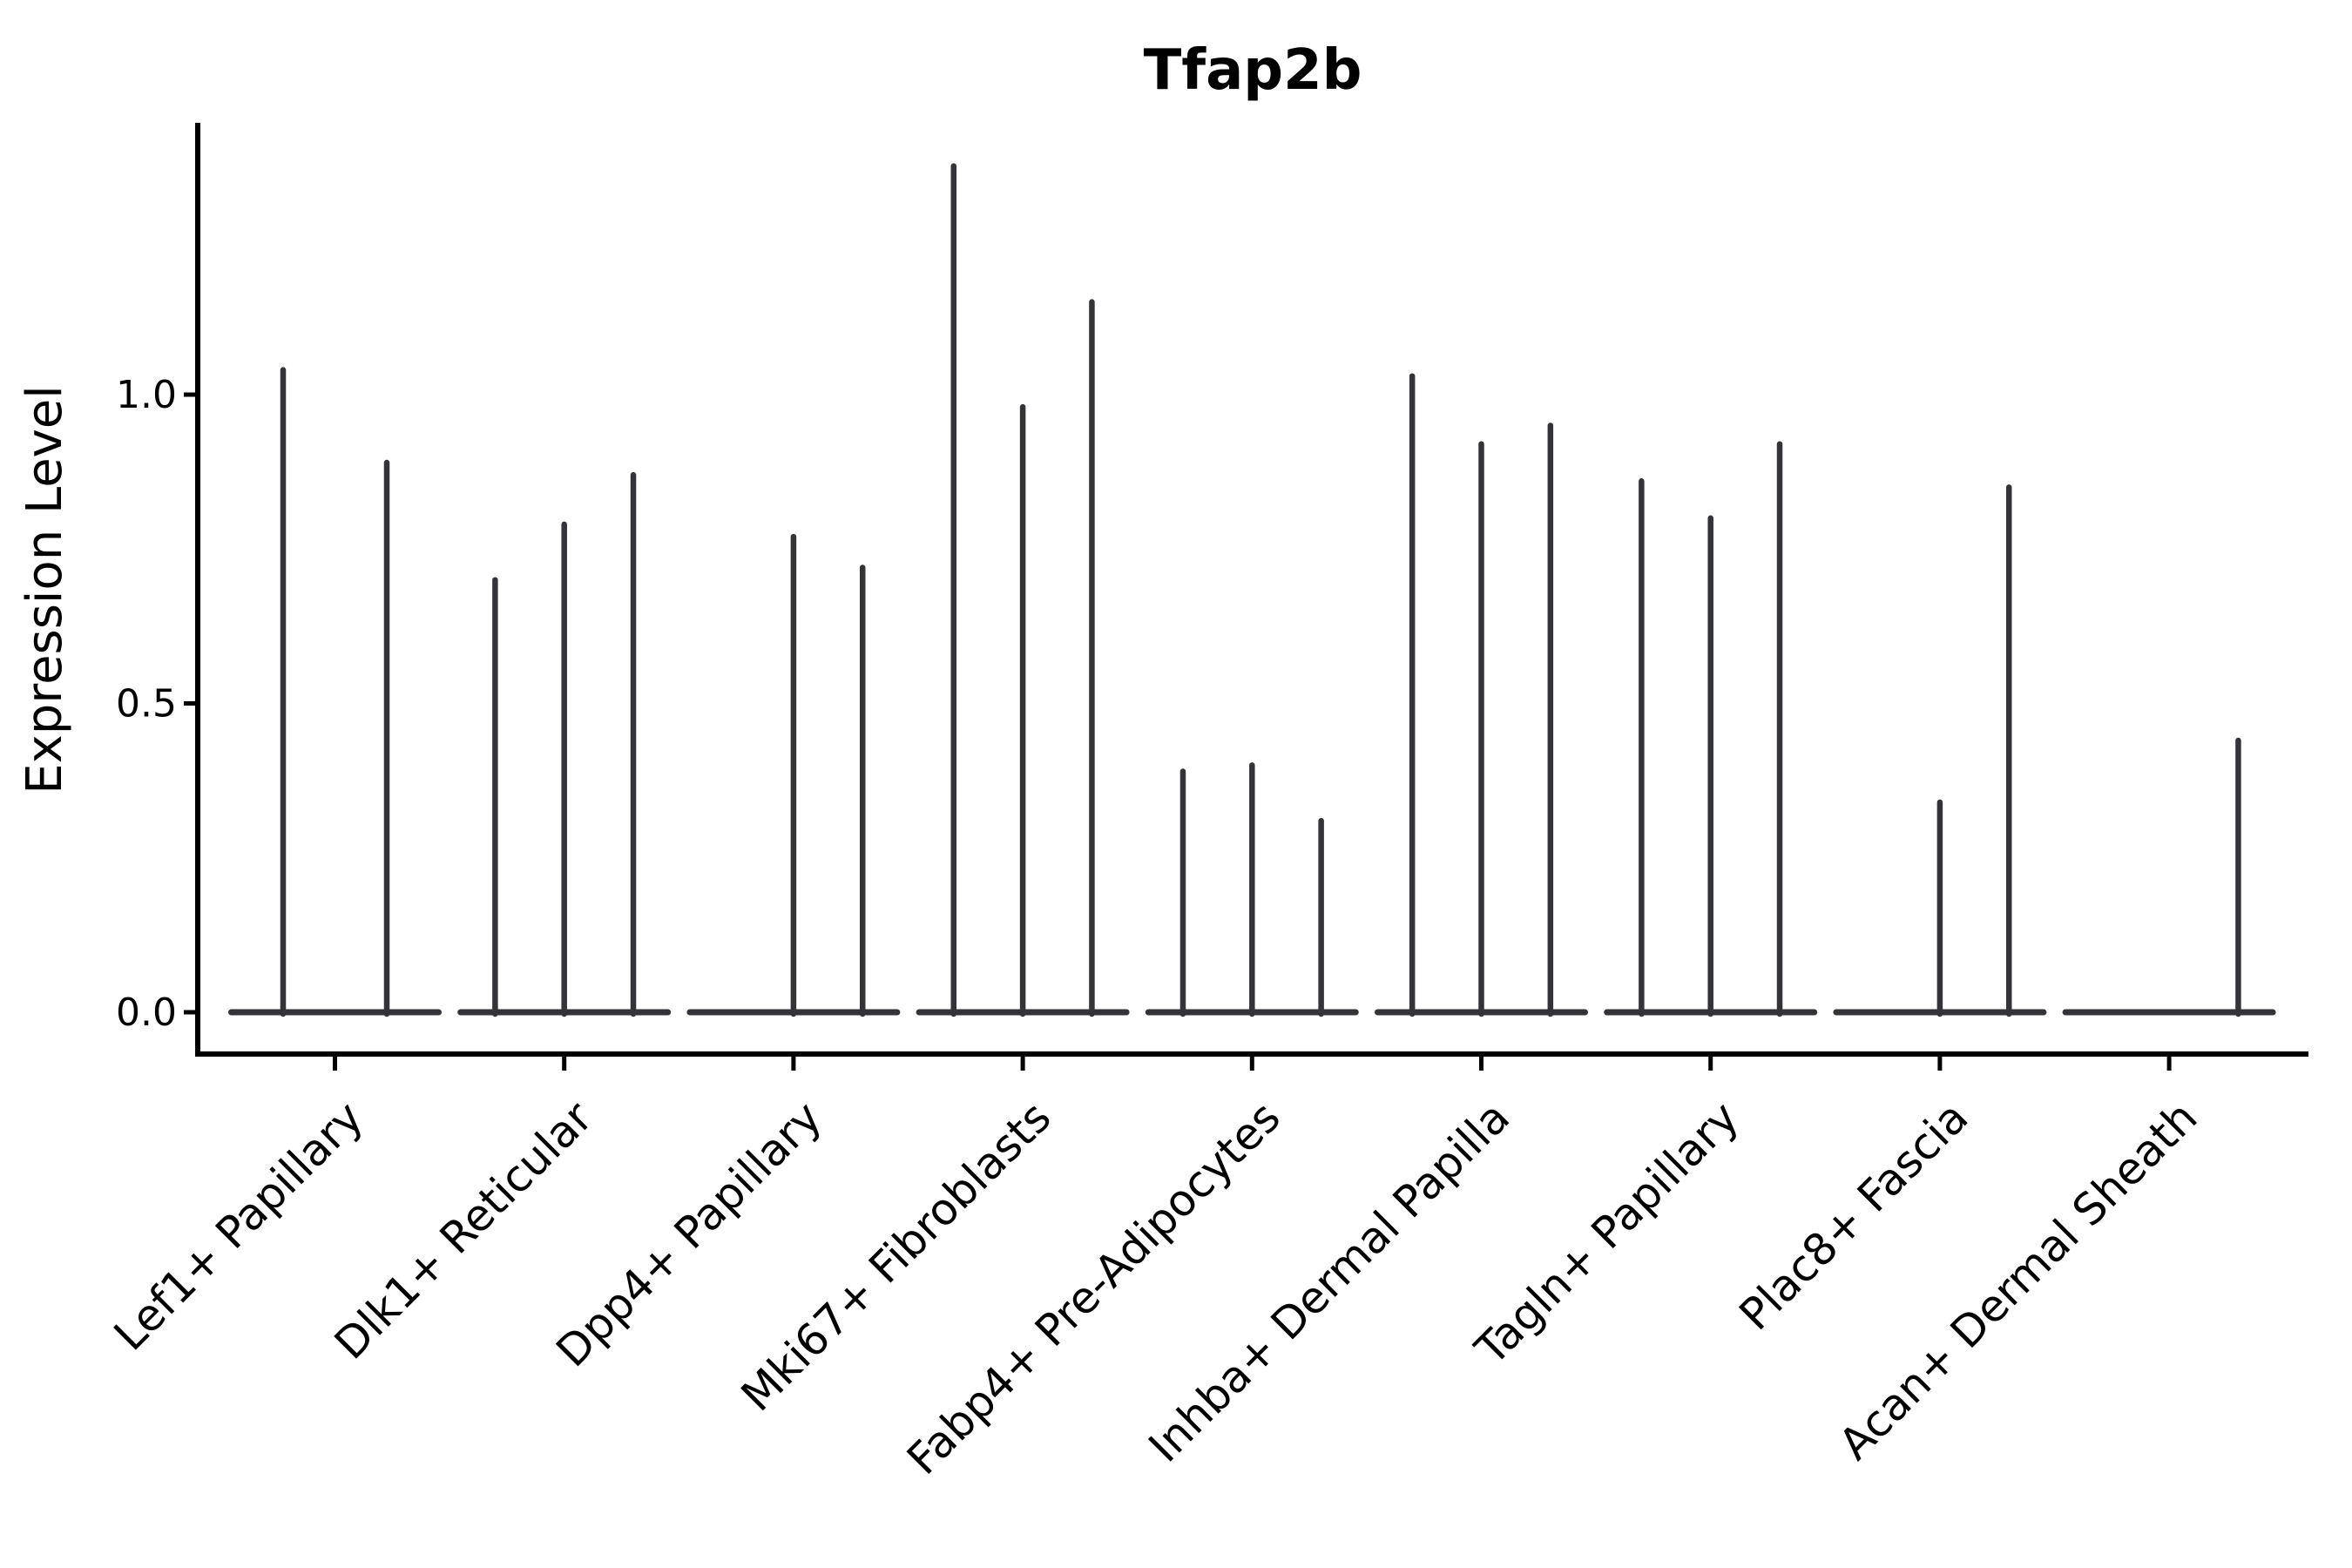 The image size is (2352, 1568). Describe the element at coordinates (1854, 1216) in the screenshot. I see `x-tick-label: Plac8+ Fascia` at that location.